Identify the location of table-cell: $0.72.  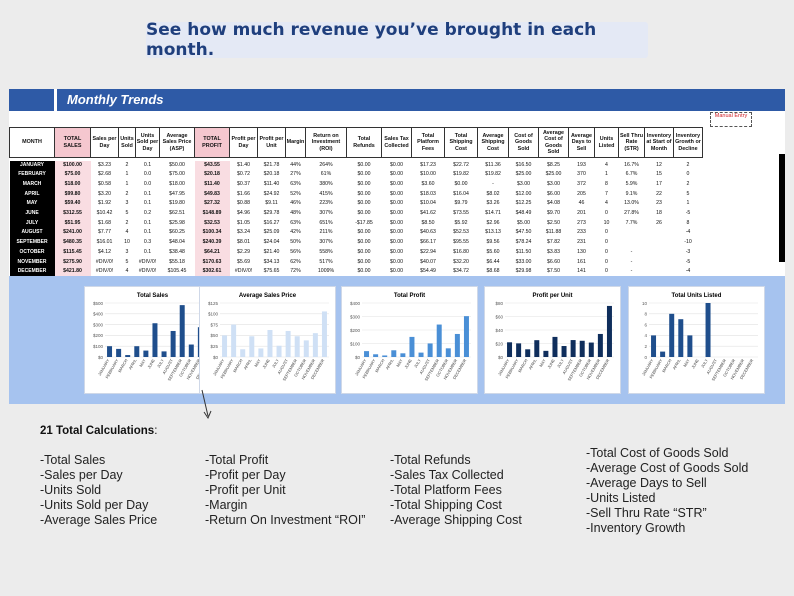
(243, 174).